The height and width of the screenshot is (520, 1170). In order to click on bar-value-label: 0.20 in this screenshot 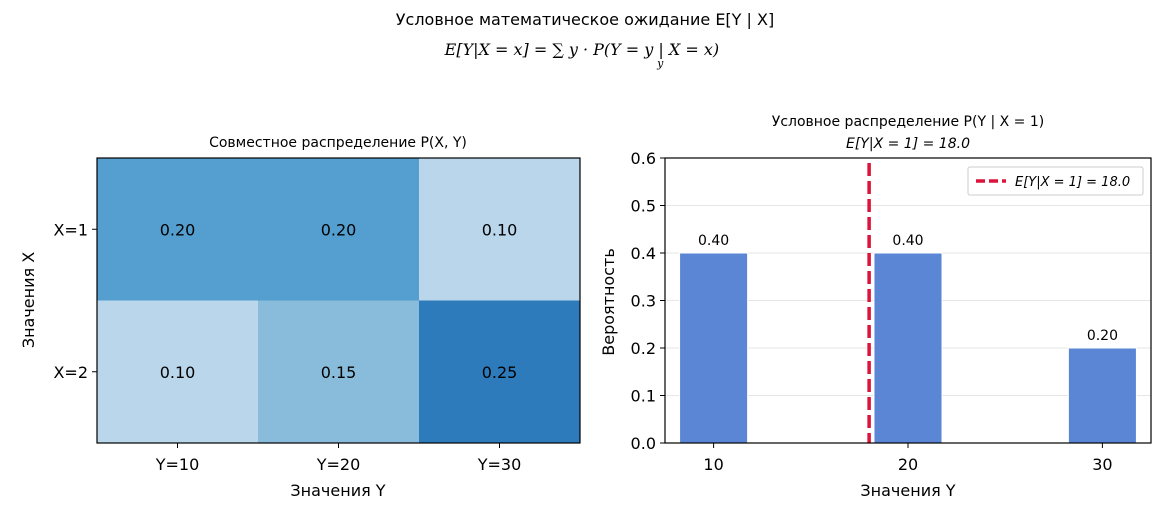, I will do `click(1102, 336)`.